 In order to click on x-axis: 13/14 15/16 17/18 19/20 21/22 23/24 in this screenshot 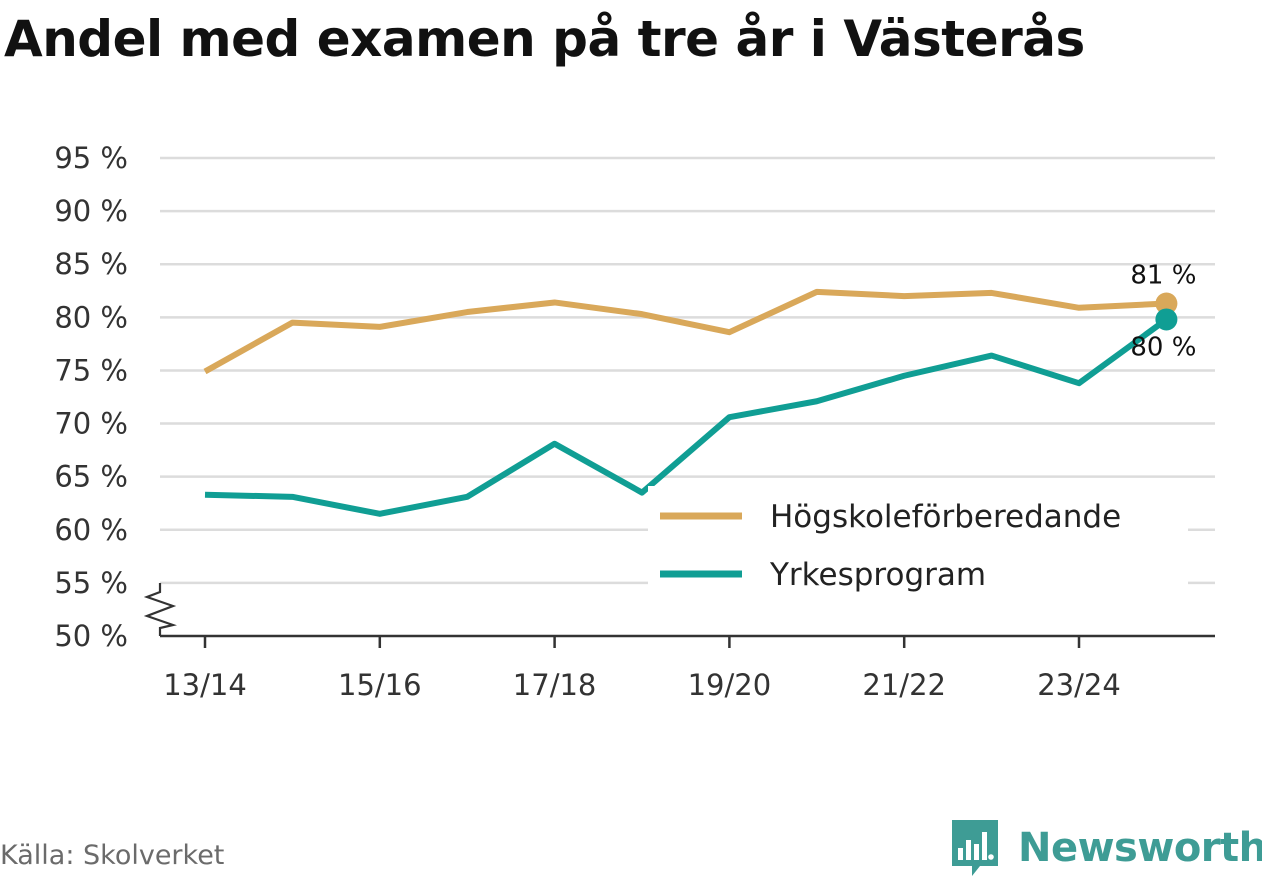, I will do `click(687, 668)`.